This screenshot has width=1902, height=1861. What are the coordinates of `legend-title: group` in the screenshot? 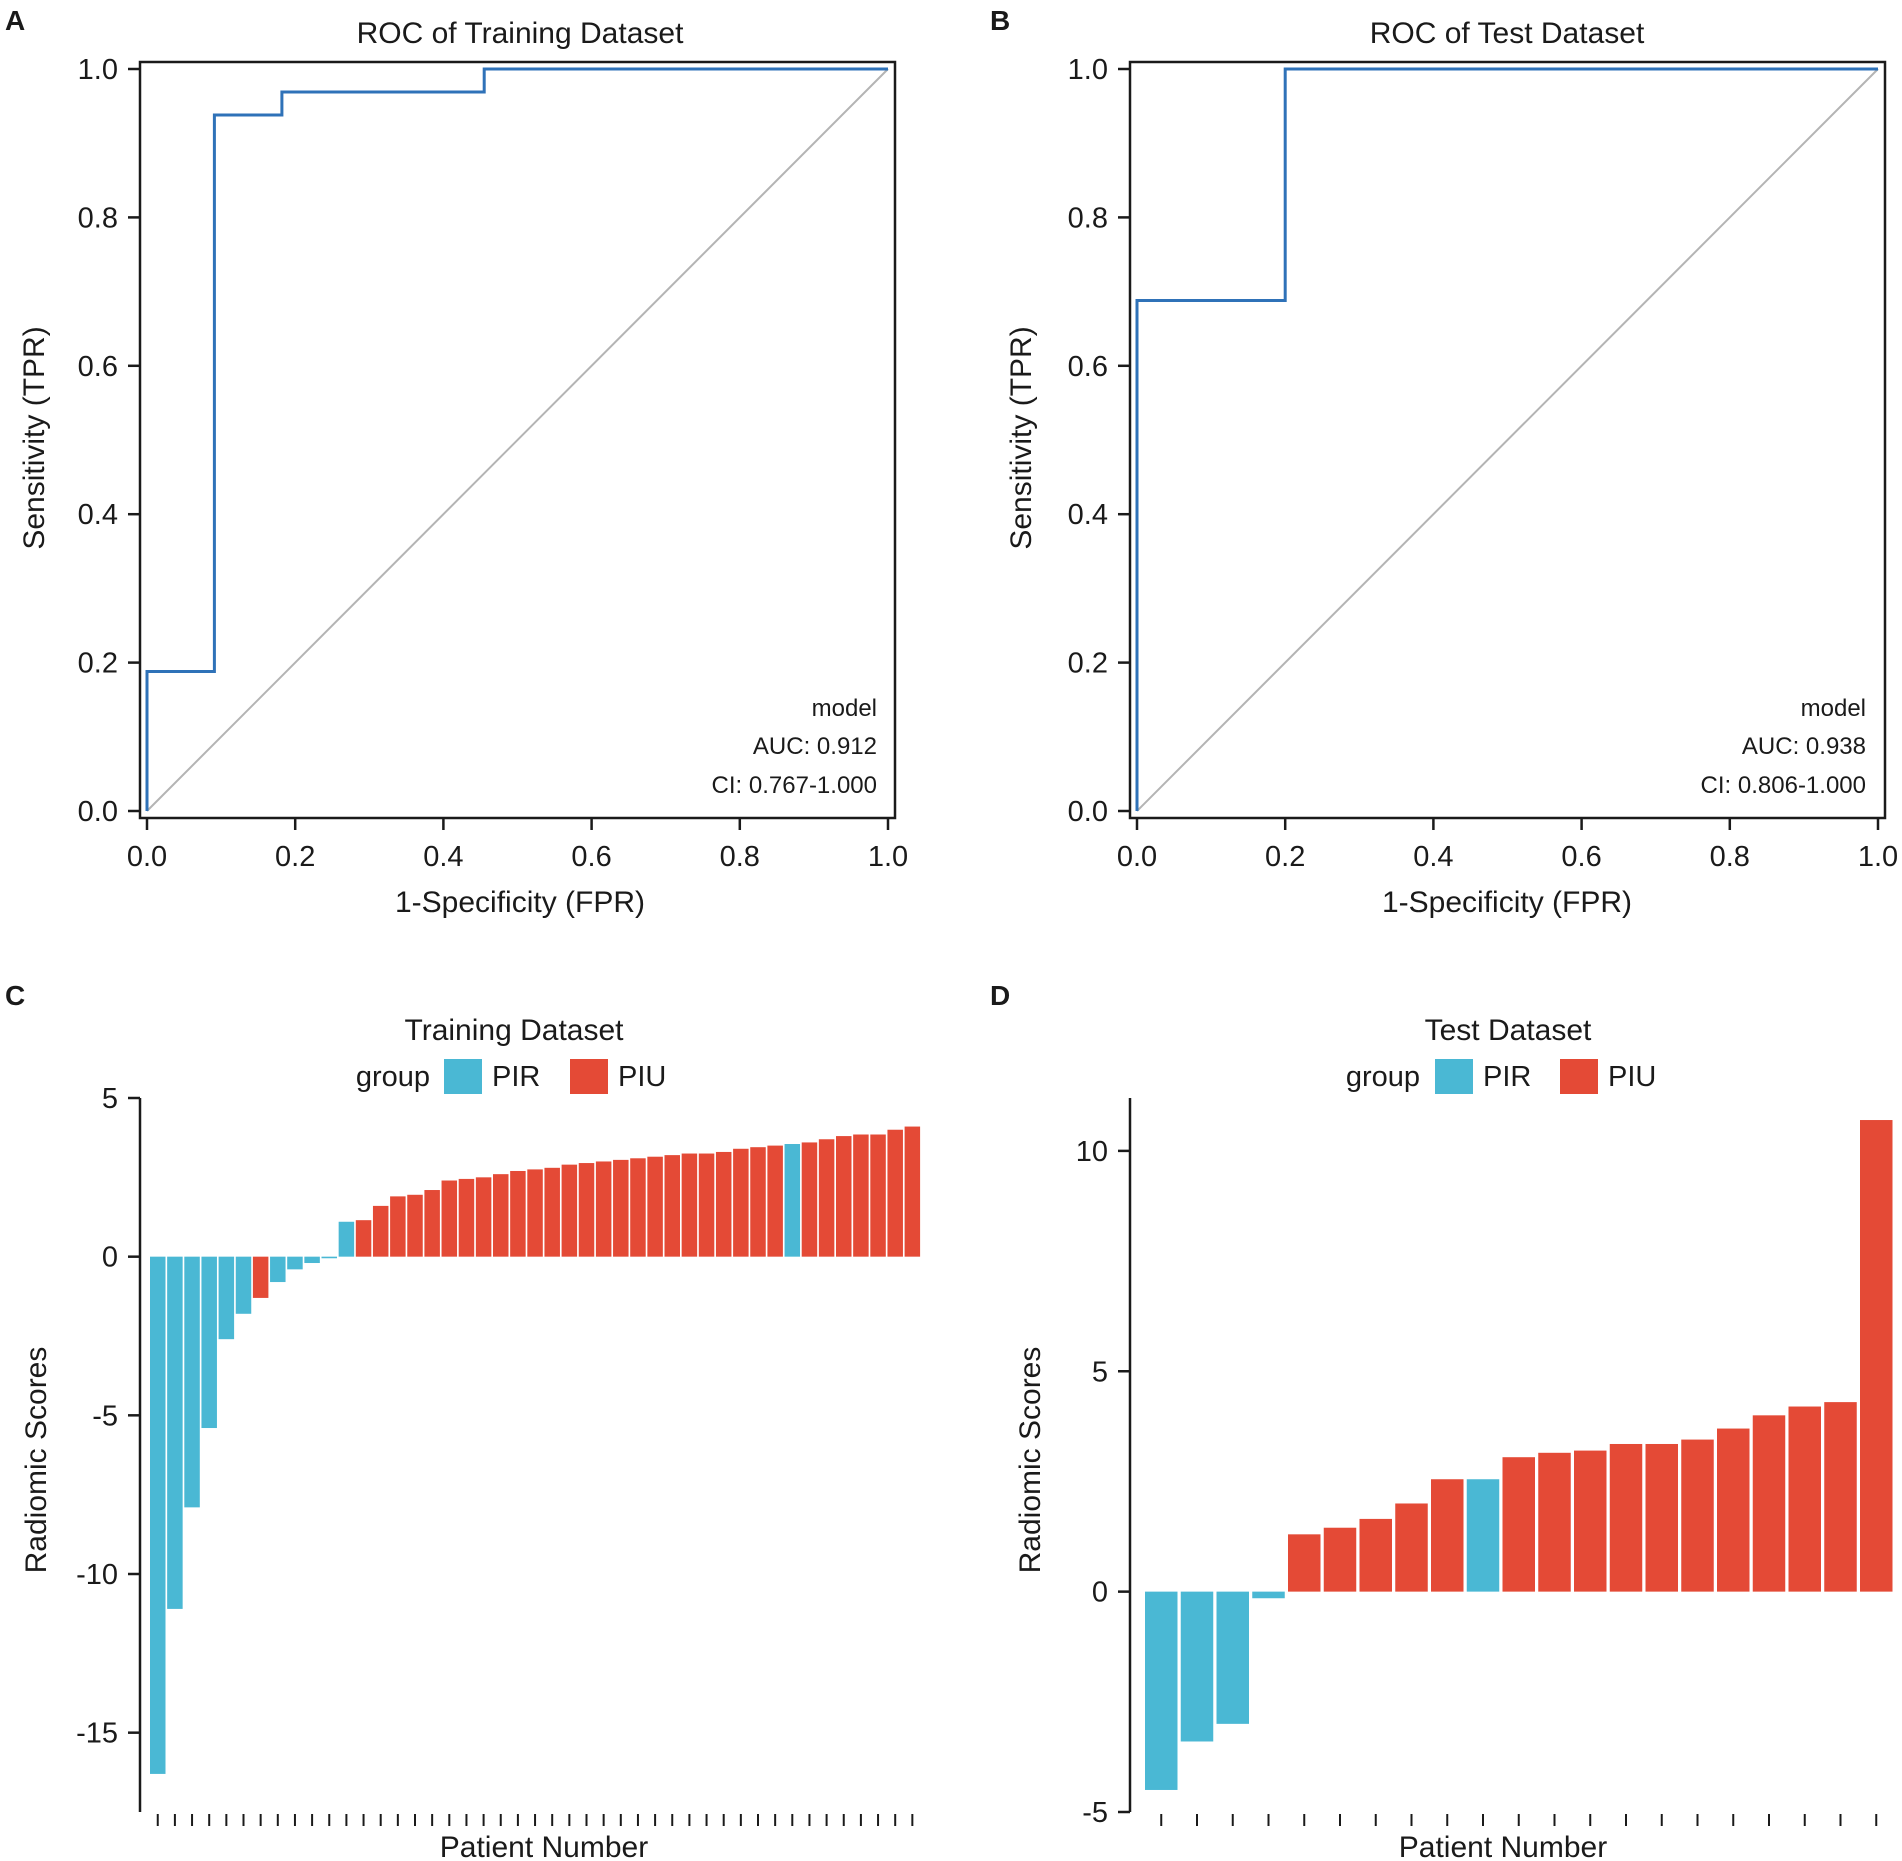 It's located at (1383, 1077).